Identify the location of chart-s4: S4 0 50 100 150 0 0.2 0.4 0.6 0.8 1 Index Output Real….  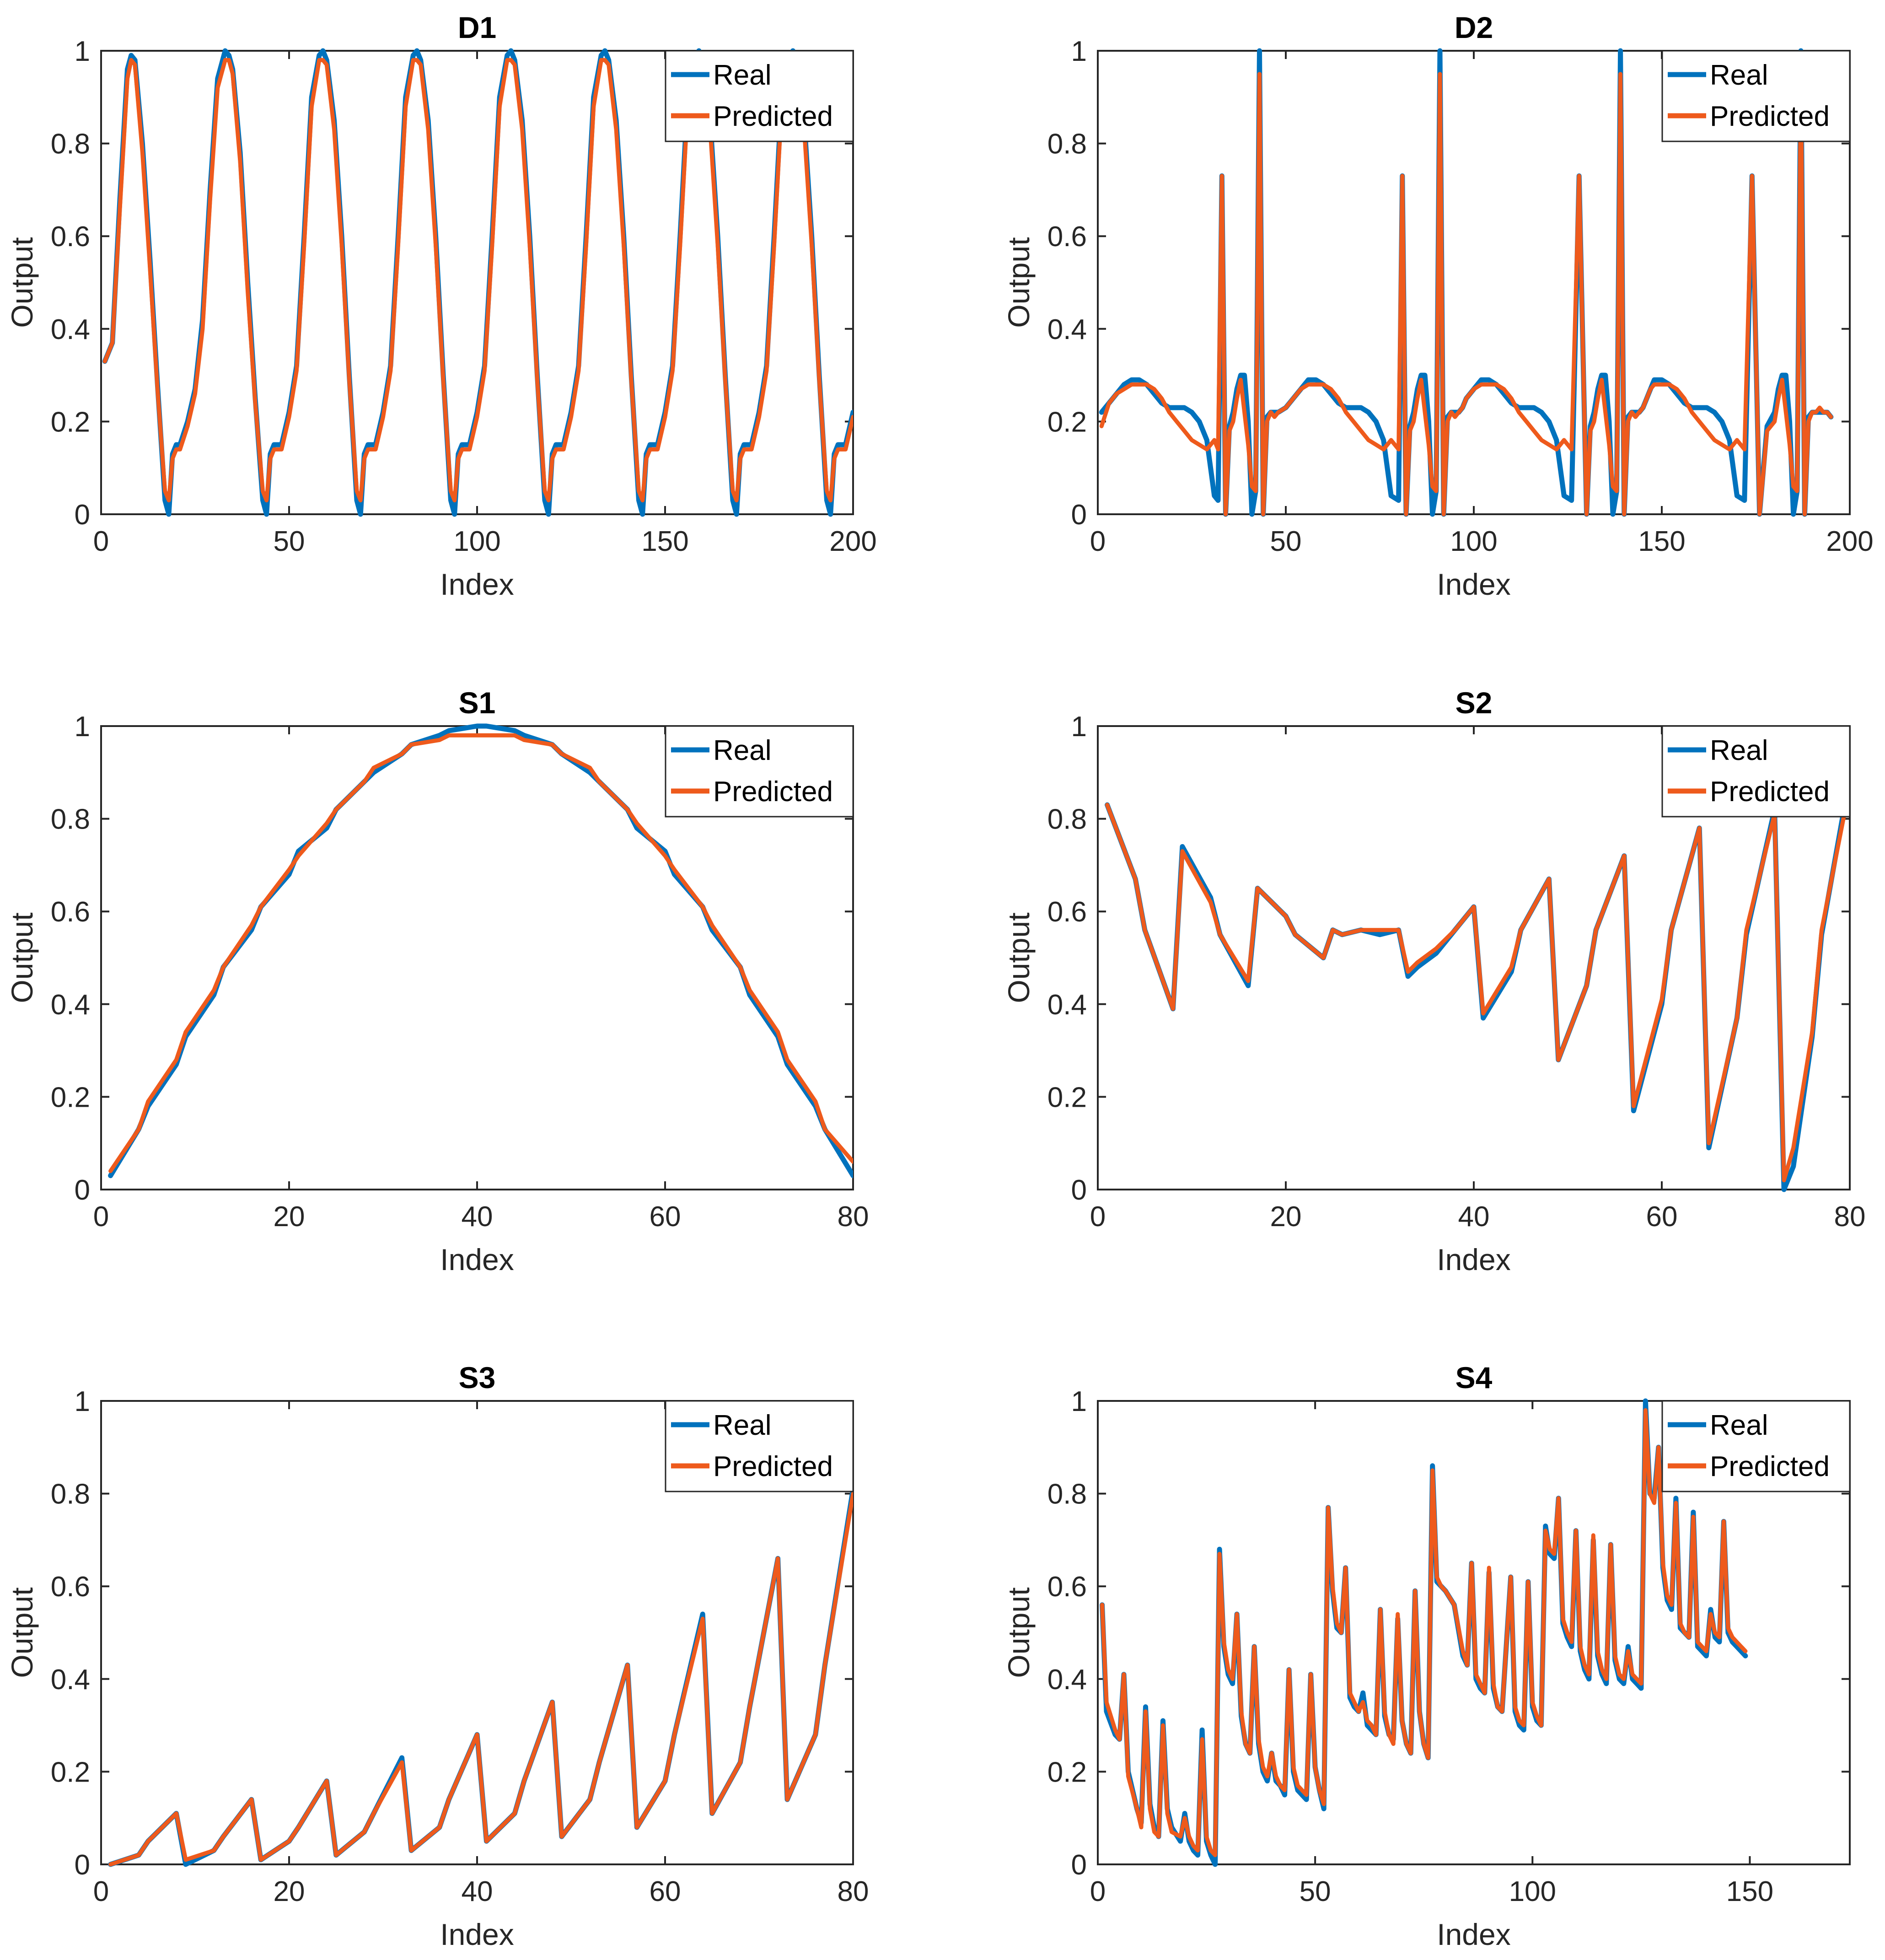
(1426, 1656).